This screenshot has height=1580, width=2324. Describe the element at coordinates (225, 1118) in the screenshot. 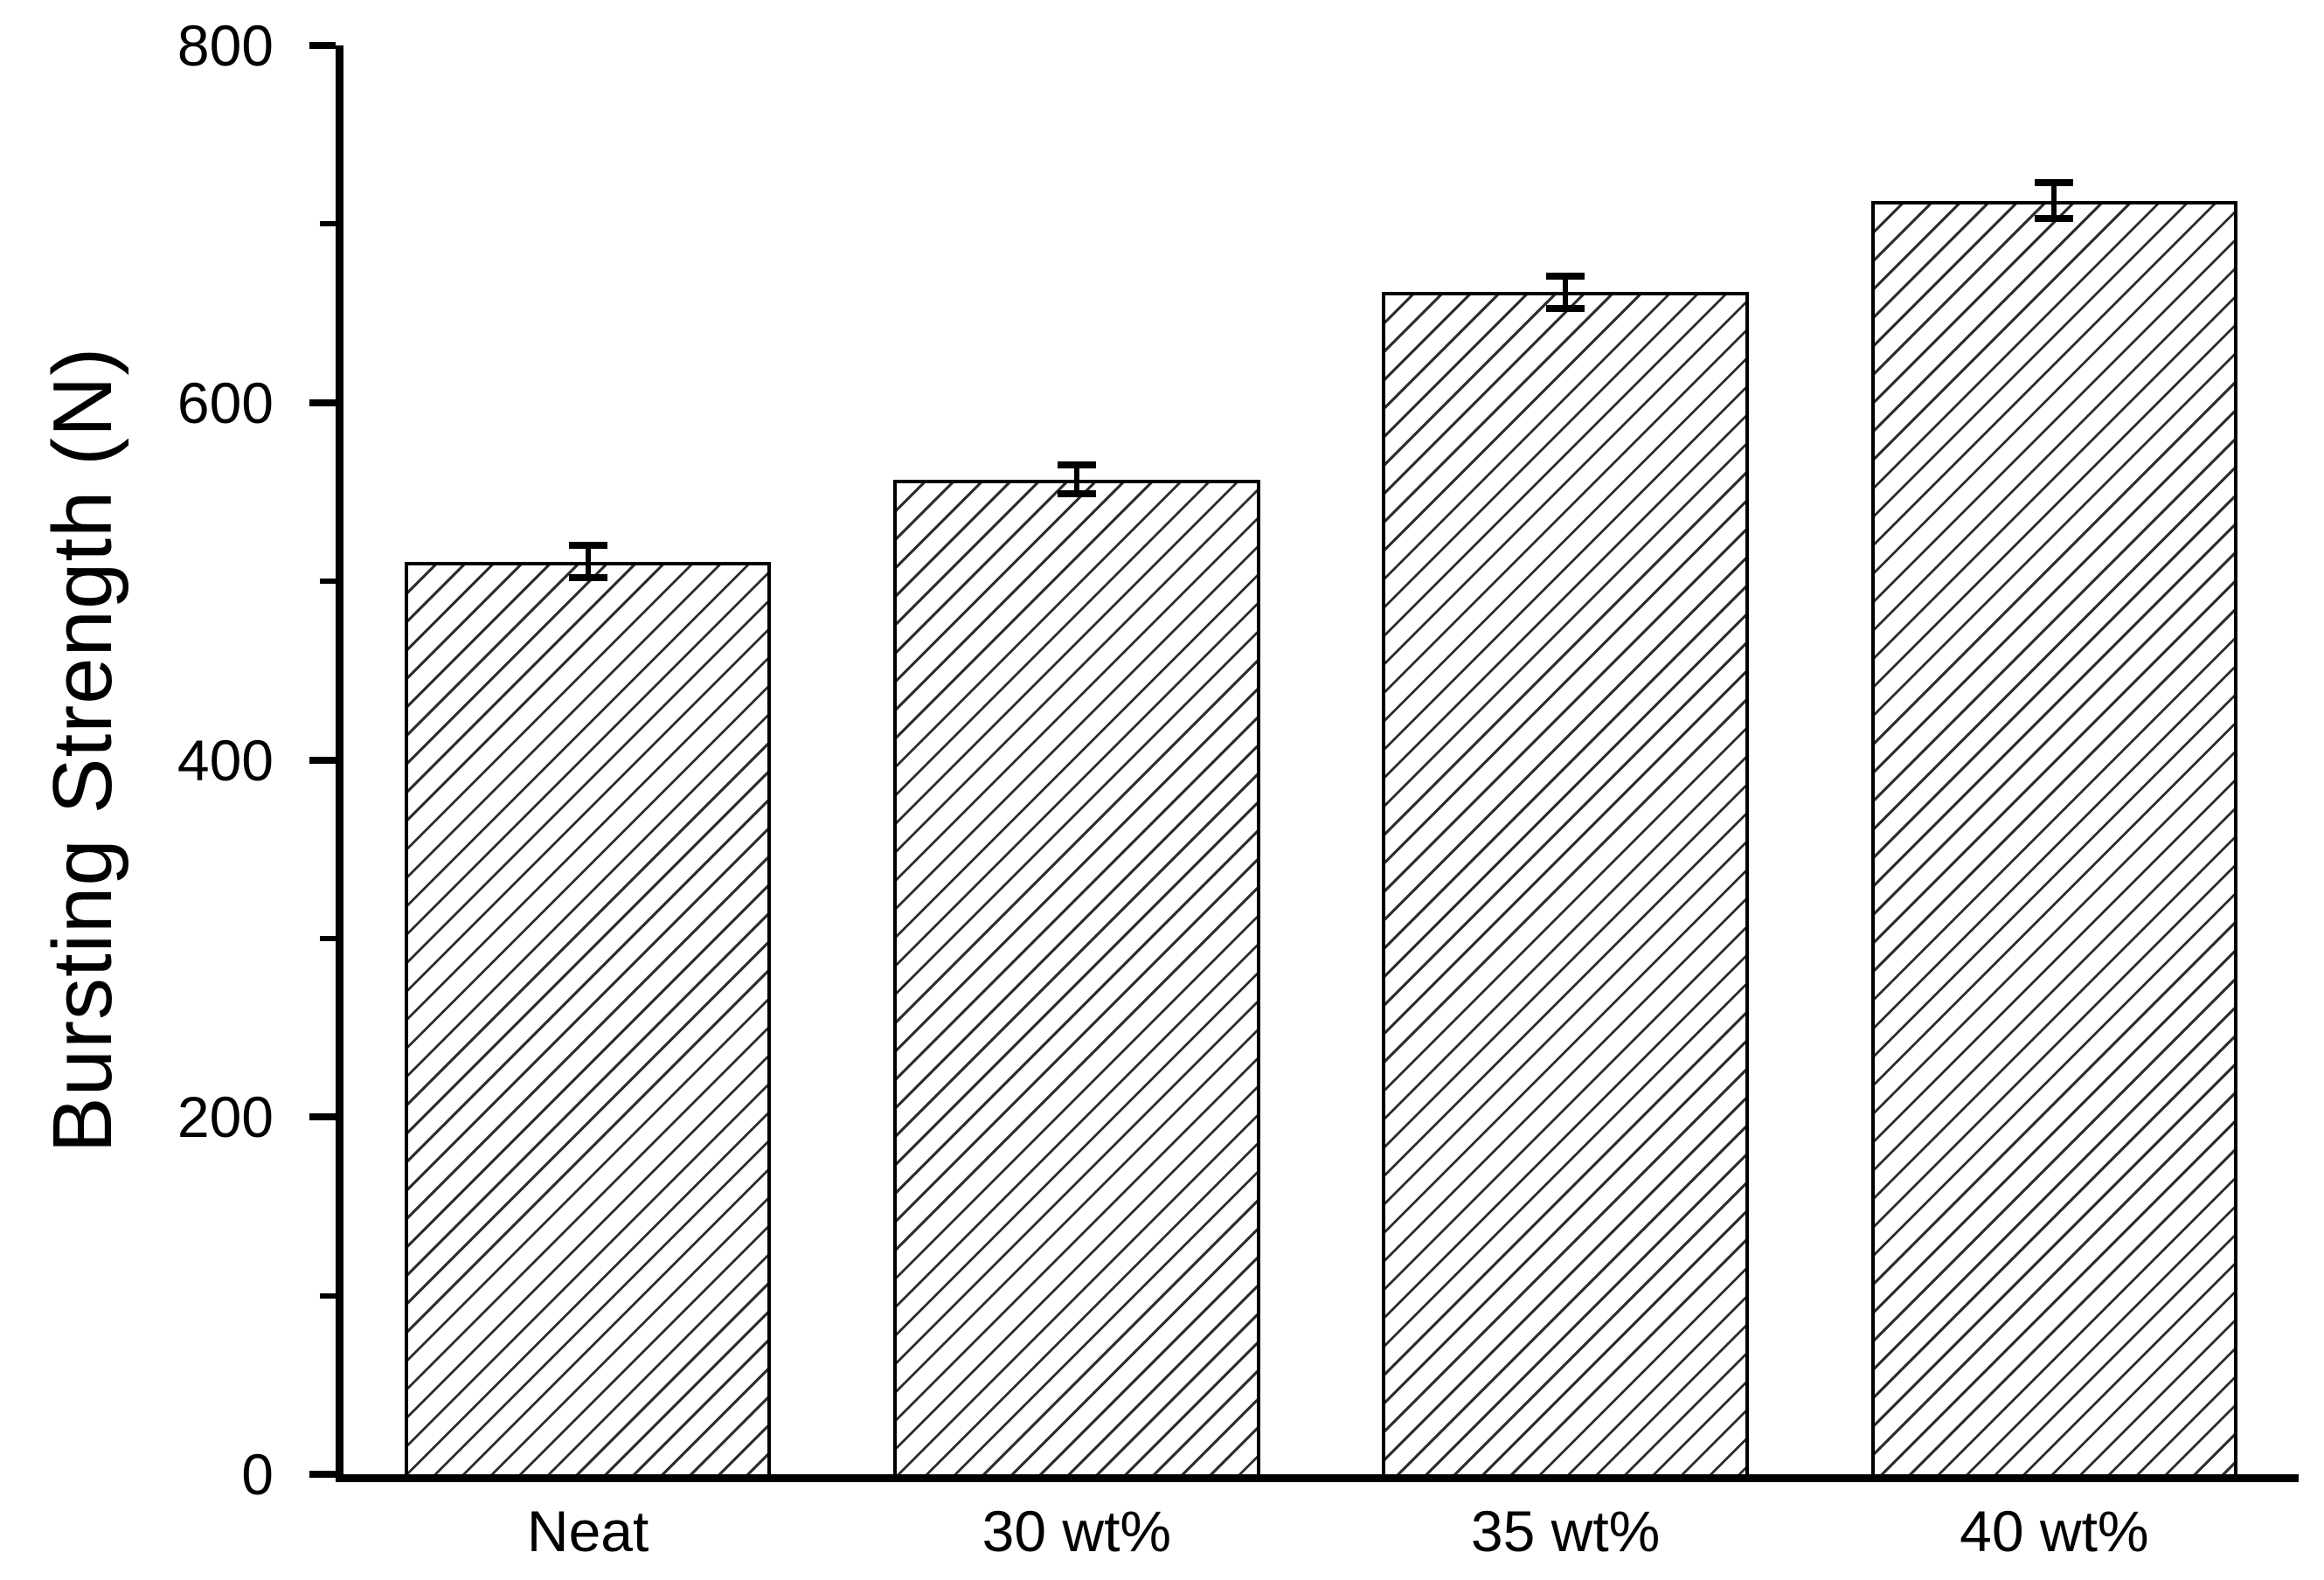

I see `y-tick-label: 200` at that location.